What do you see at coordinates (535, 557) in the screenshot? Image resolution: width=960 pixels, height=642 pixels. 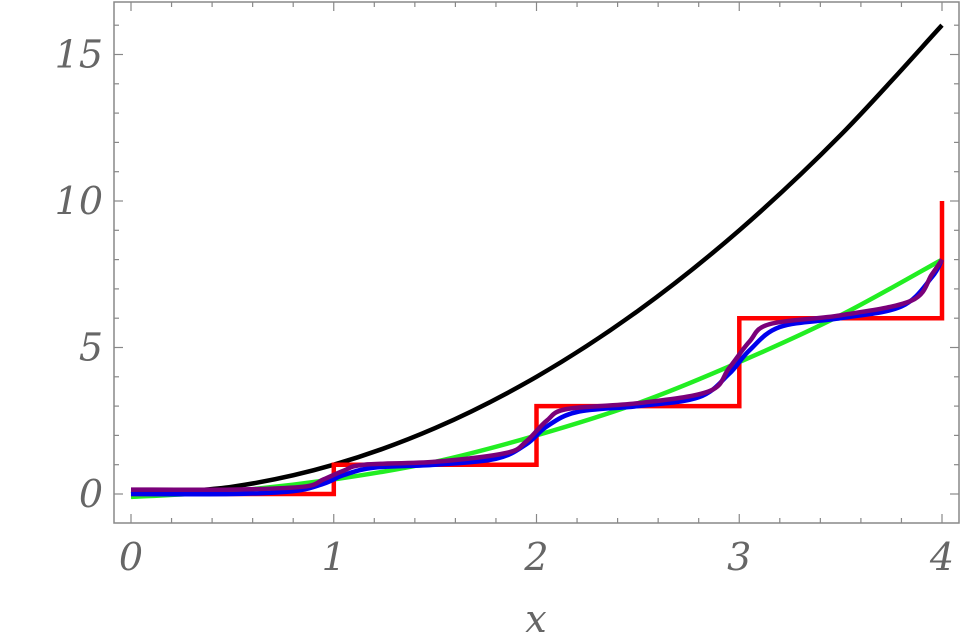 I see `x-tick-label: 2` at bounding box center [535, 557].